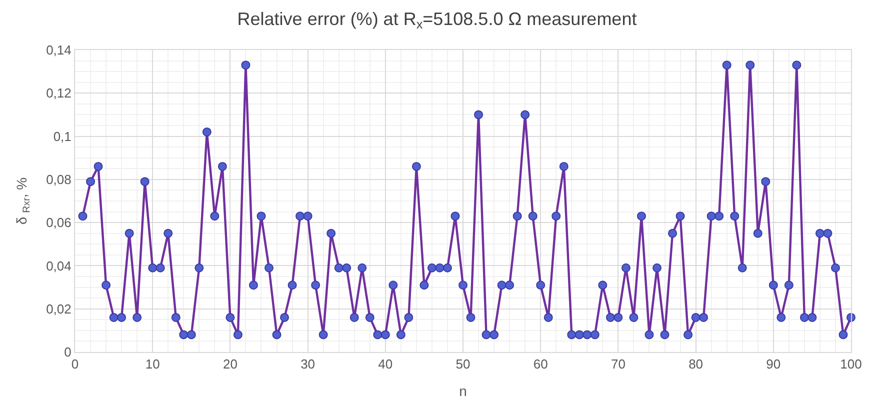 This screenshot has height=408, width=874. Describe the element at coordinates (59, 50) in the screenshot. I see `y-tick-label: 0,14` at that location.